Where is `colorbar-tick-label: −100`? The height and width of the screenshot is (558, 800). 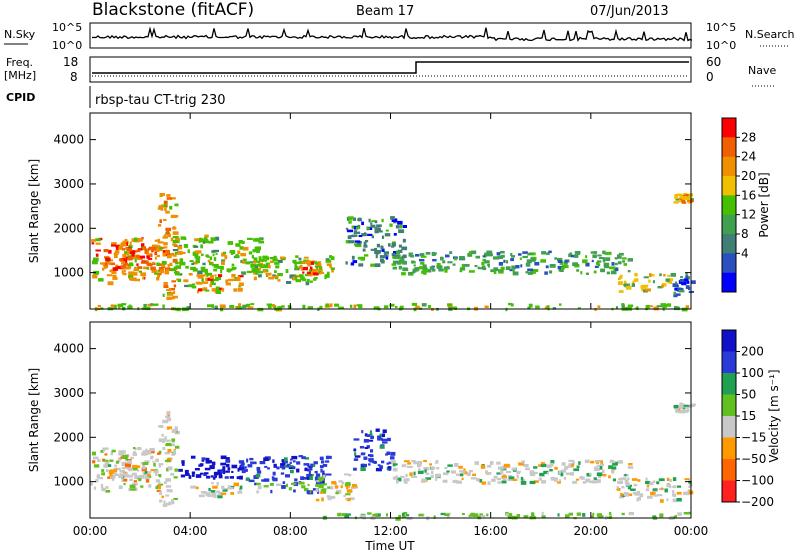
colorbar-tick-label: −100 is located at coordinates (757, 481).